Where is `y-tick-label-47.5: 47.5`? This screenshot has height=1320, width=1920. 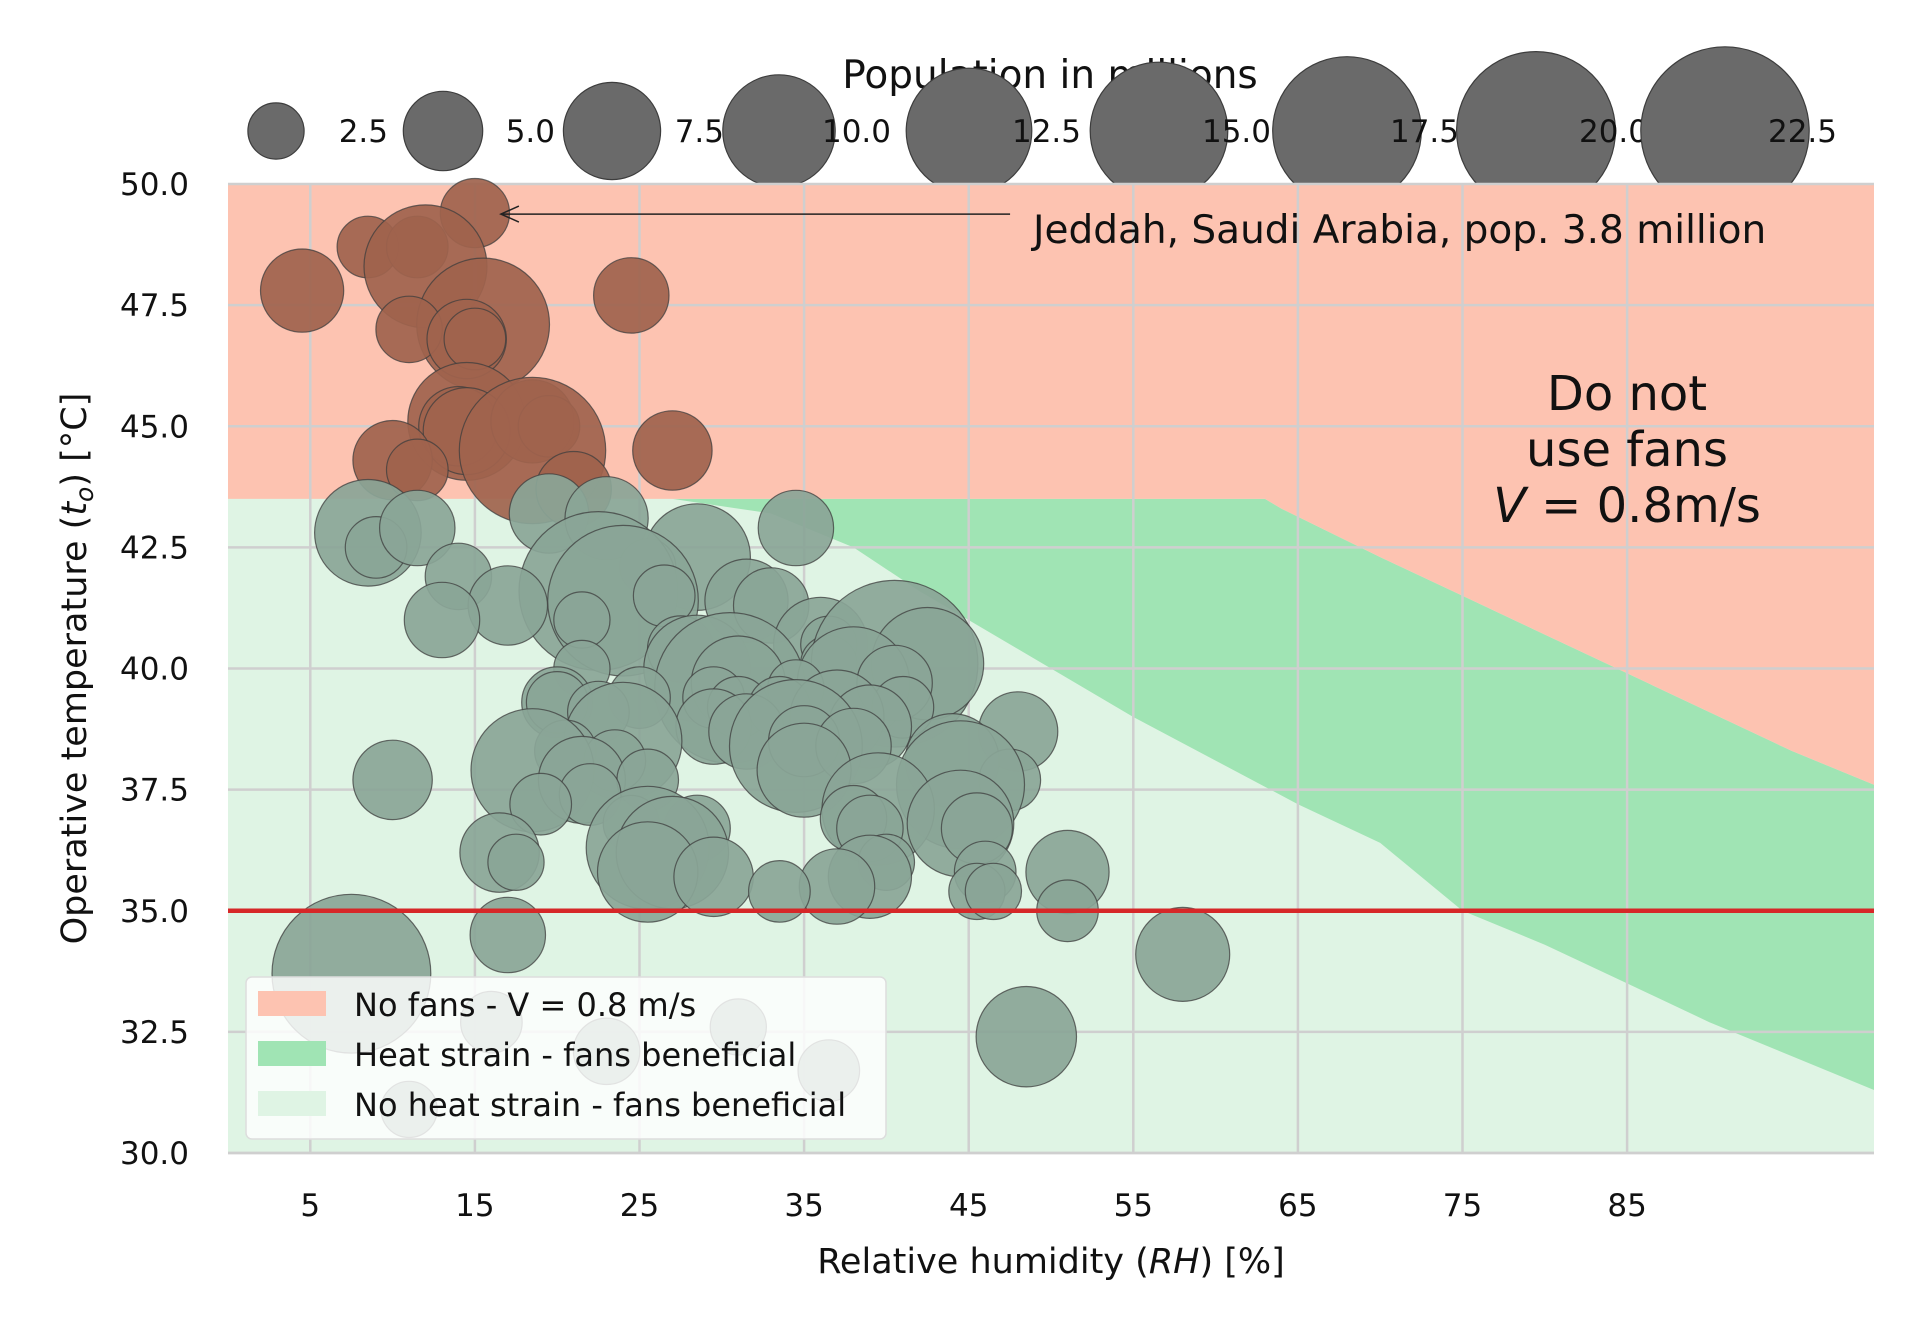 y-tick-label-47.5: 47.5 is located at coordinates (154, 306).